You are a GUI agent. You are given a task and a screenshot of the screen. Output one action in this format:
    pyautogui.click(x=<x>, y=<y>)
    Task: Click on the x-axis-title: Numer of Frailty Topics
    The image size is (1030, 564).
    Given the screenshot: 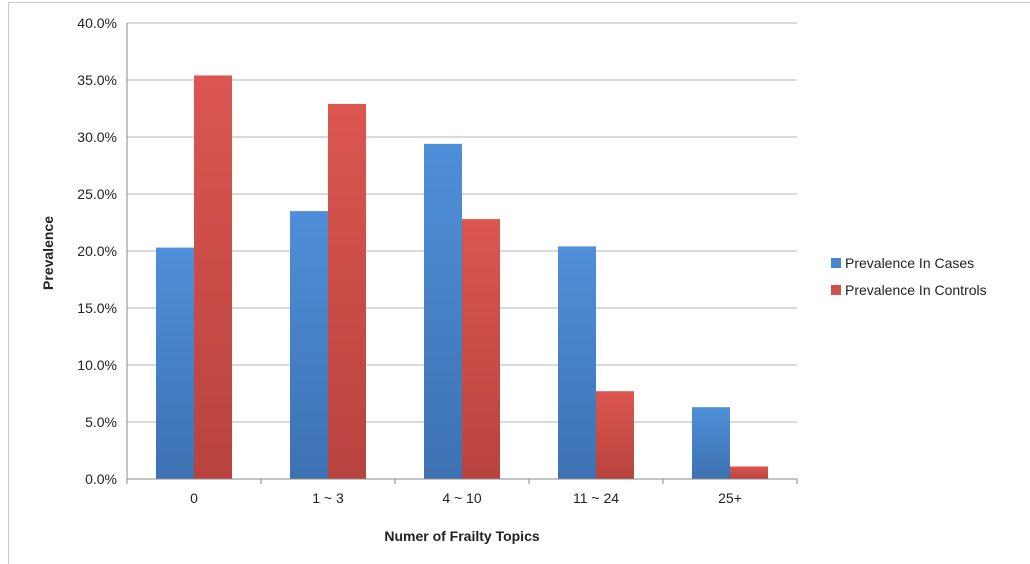 What is the action you would take?
    pyautogui.click(x=462, y=536)
    